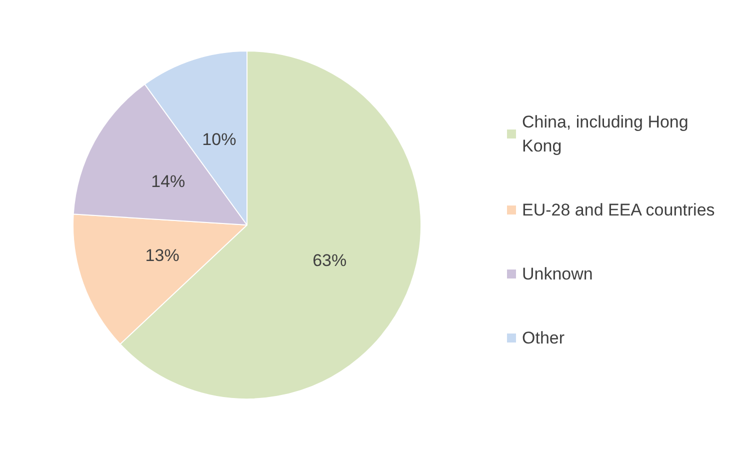 This screenshot has width=750, height=450. I want to click on data-label: 10%, so click(219, 139).